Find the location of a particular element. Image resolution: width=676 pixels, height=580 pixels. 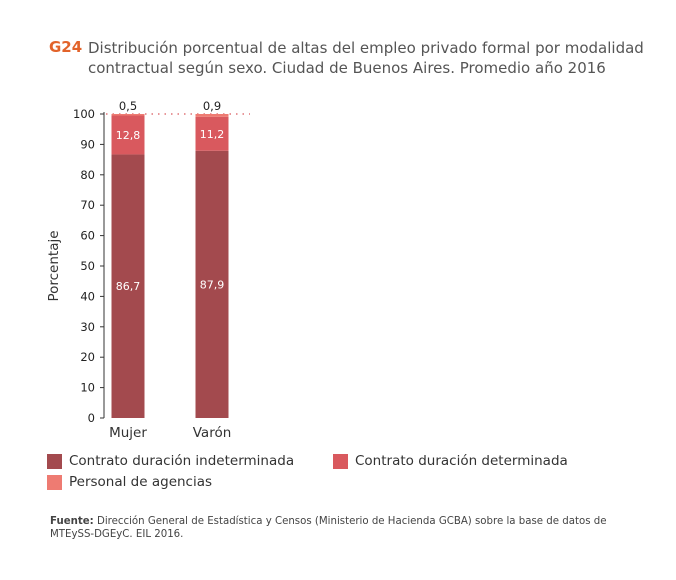

data-label: 87,9 is located at coordinates (212, 284).